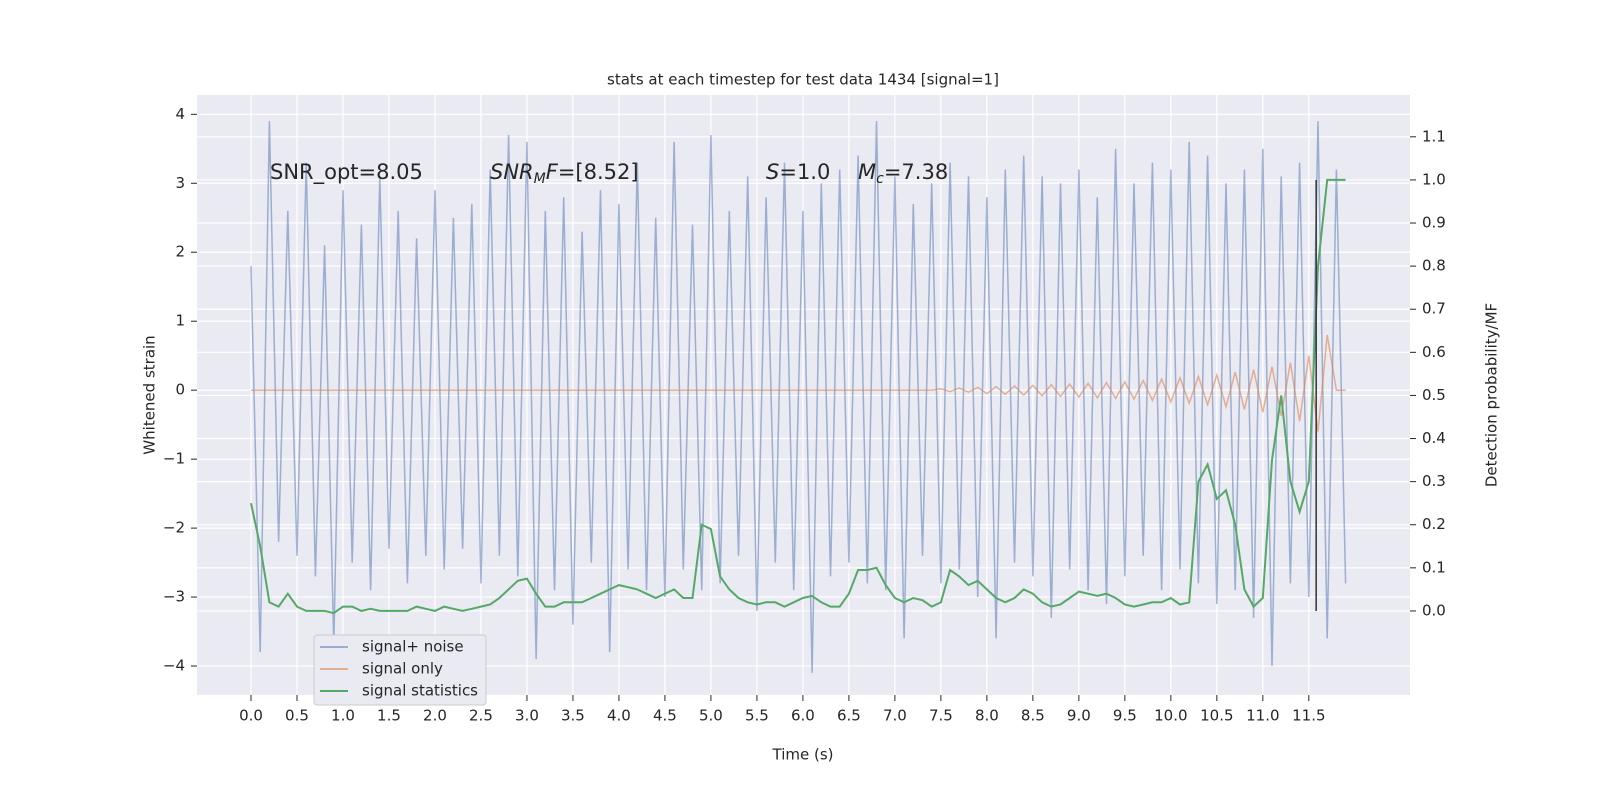 The height and width of the screenshot is (800, 1600). Describe the element at coordinates (619, 716) in the screenshot. I see `x-tick-label: 4.0` at that location.